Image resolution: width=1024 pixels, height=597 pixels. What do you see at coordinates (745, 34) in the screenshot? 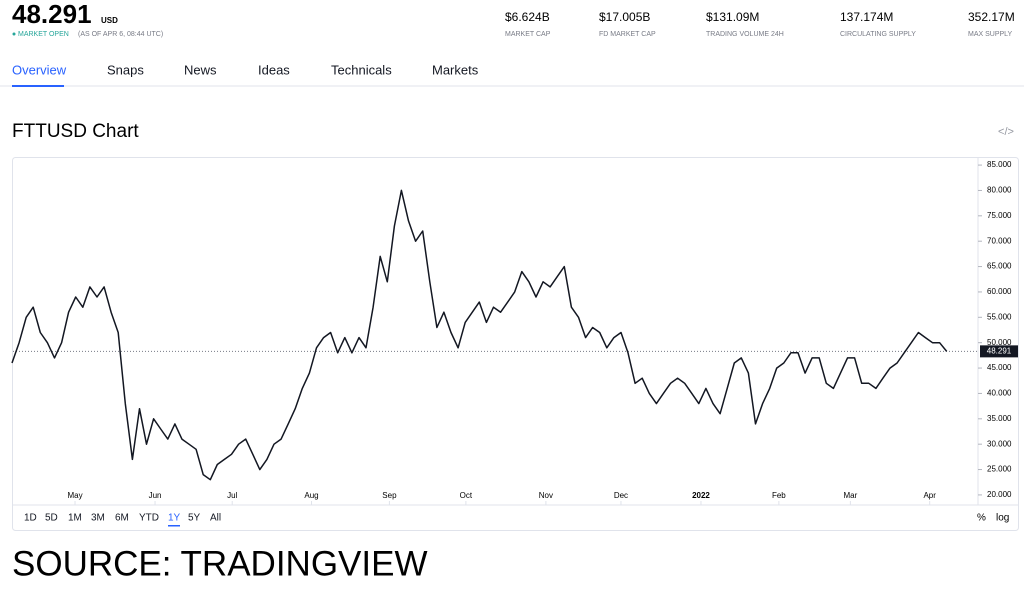
I see `stat-label: TRADING VOLUME 24H` at bounding box center [745, 34].